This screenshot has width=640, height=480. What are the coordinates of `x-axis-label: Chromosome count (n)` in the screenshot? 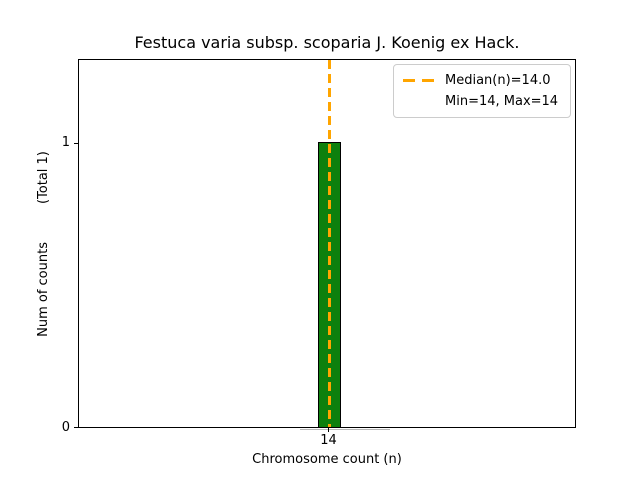 It's located at (327, 459).